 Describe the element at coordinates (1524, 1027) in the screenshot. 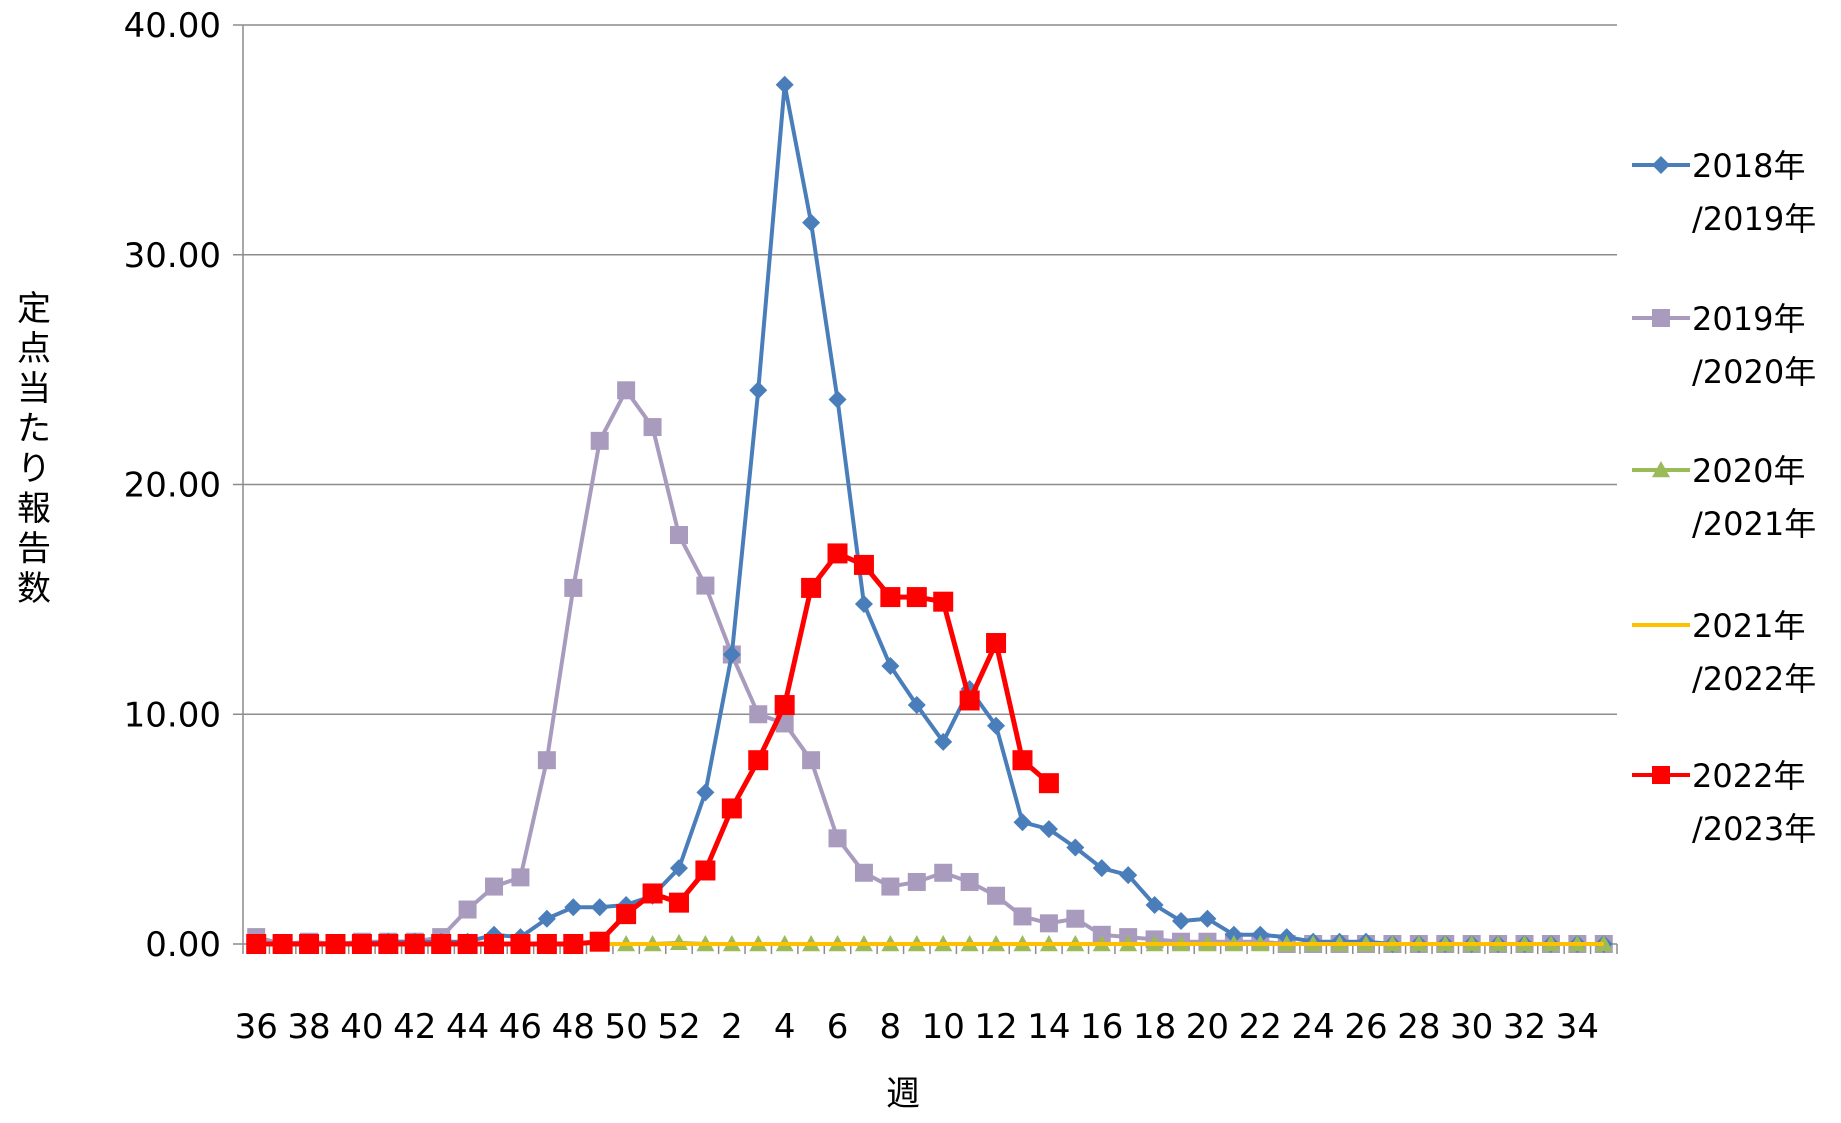

I see `x-tick-label: 32` at that location.